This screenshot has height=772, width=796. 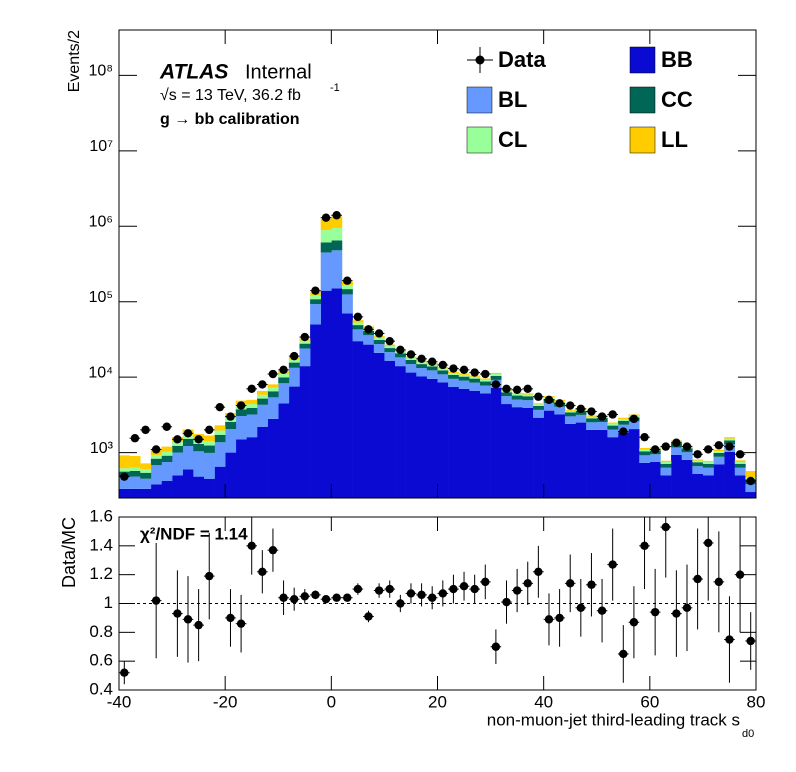 What do you see at coordinates (101, 222) in the screenshot?
I see `y-tick-label: 10⁶` at bounding box center [101, 222].